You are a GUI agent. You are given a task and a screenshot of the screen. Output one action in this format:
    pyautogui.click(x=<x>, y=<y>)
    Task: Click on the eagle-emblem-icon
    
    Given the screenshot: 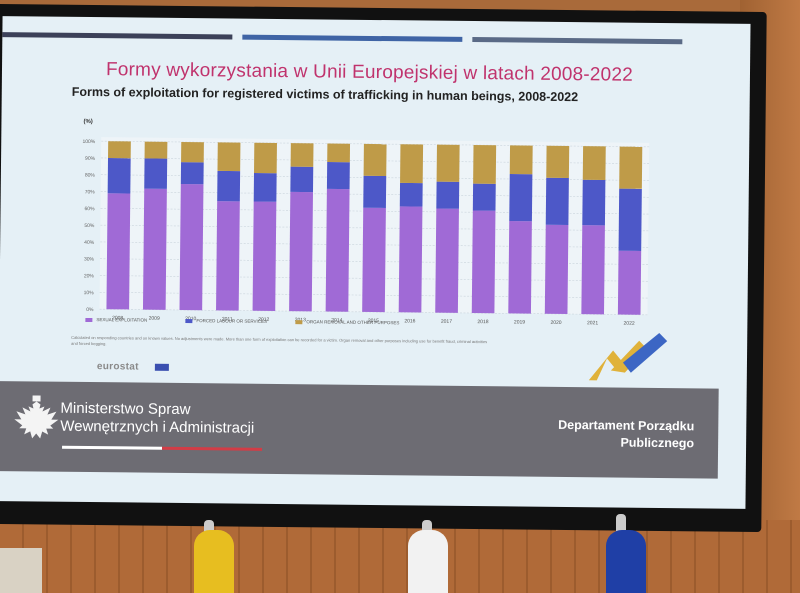 What is the action you would take?
    pyautogui.click(x=36, y=417)
    